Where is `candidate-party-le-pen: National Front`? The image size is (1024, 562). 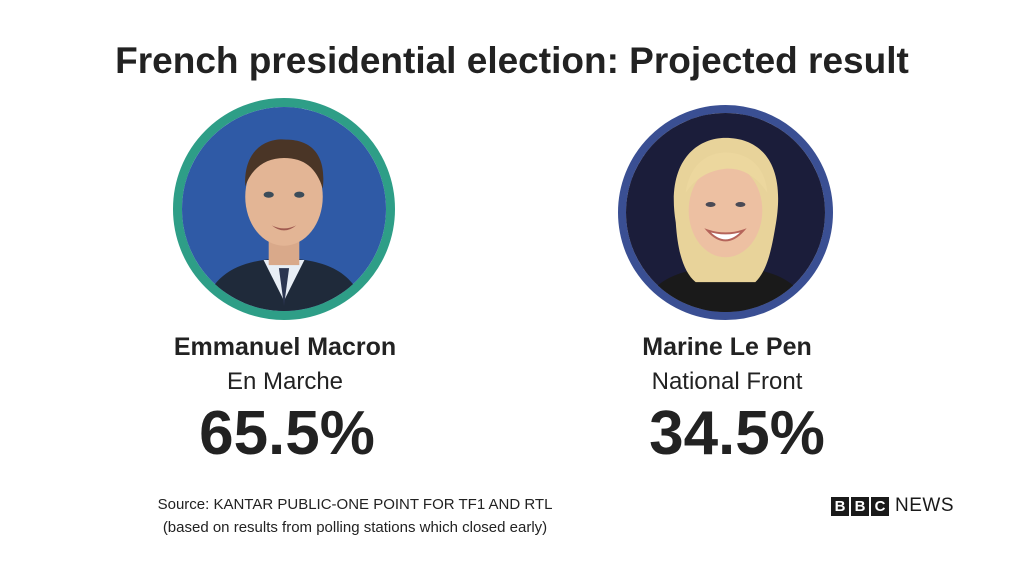
candidate-party-le-pen: National Front is located at coordinates (727, 381).